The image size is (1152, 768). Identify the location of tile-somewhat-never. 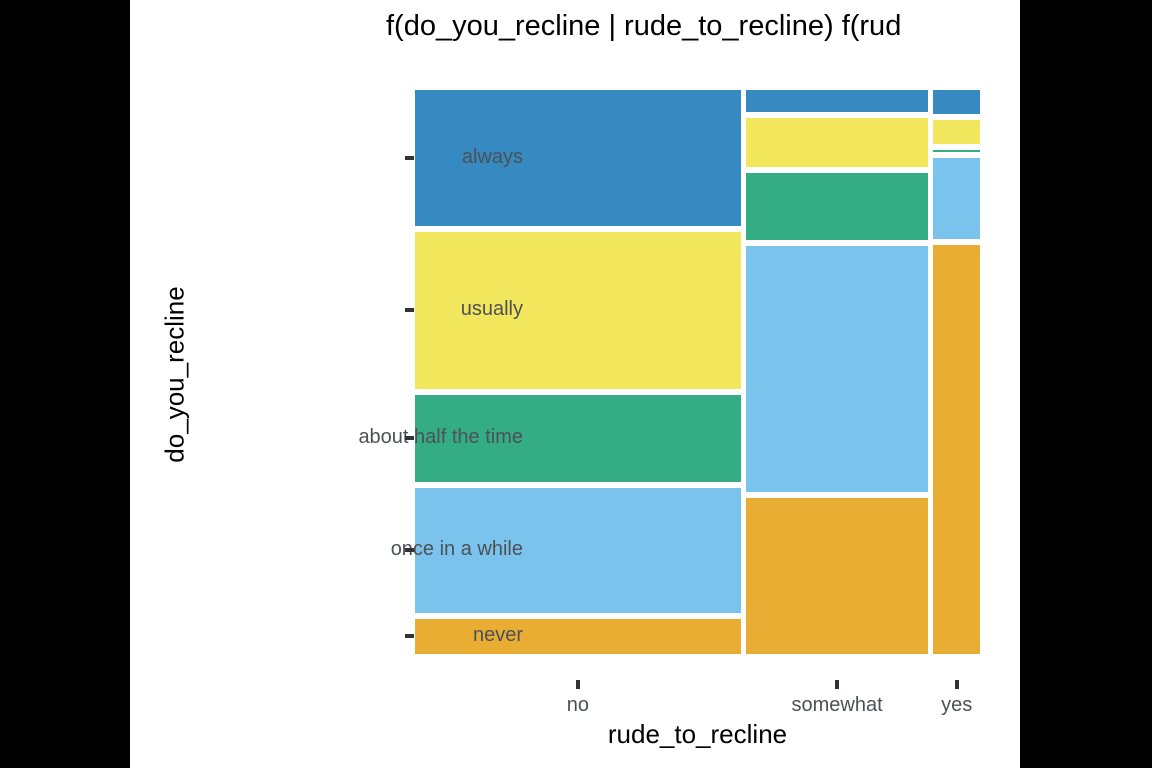
(837, 576).